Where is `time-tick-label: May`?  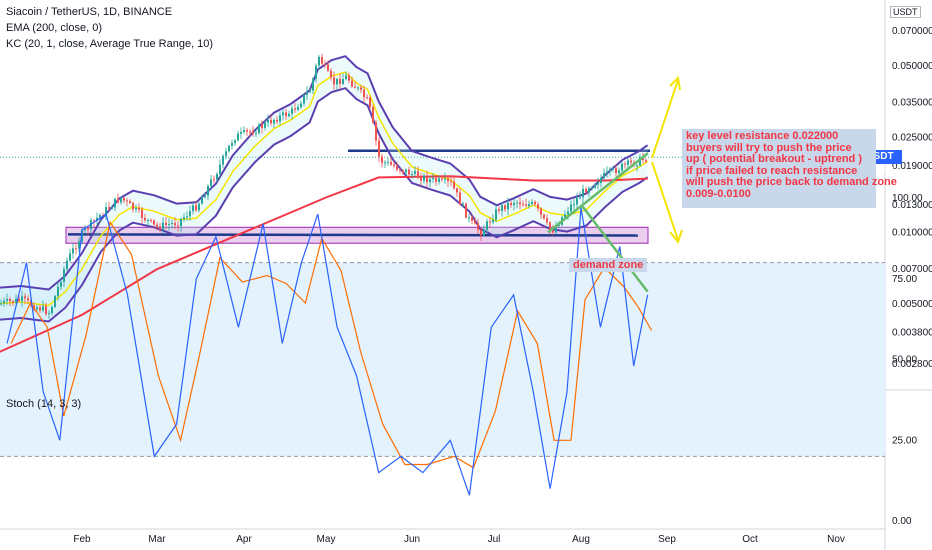 time-tick-label: May is located at coordinates (326, 539).